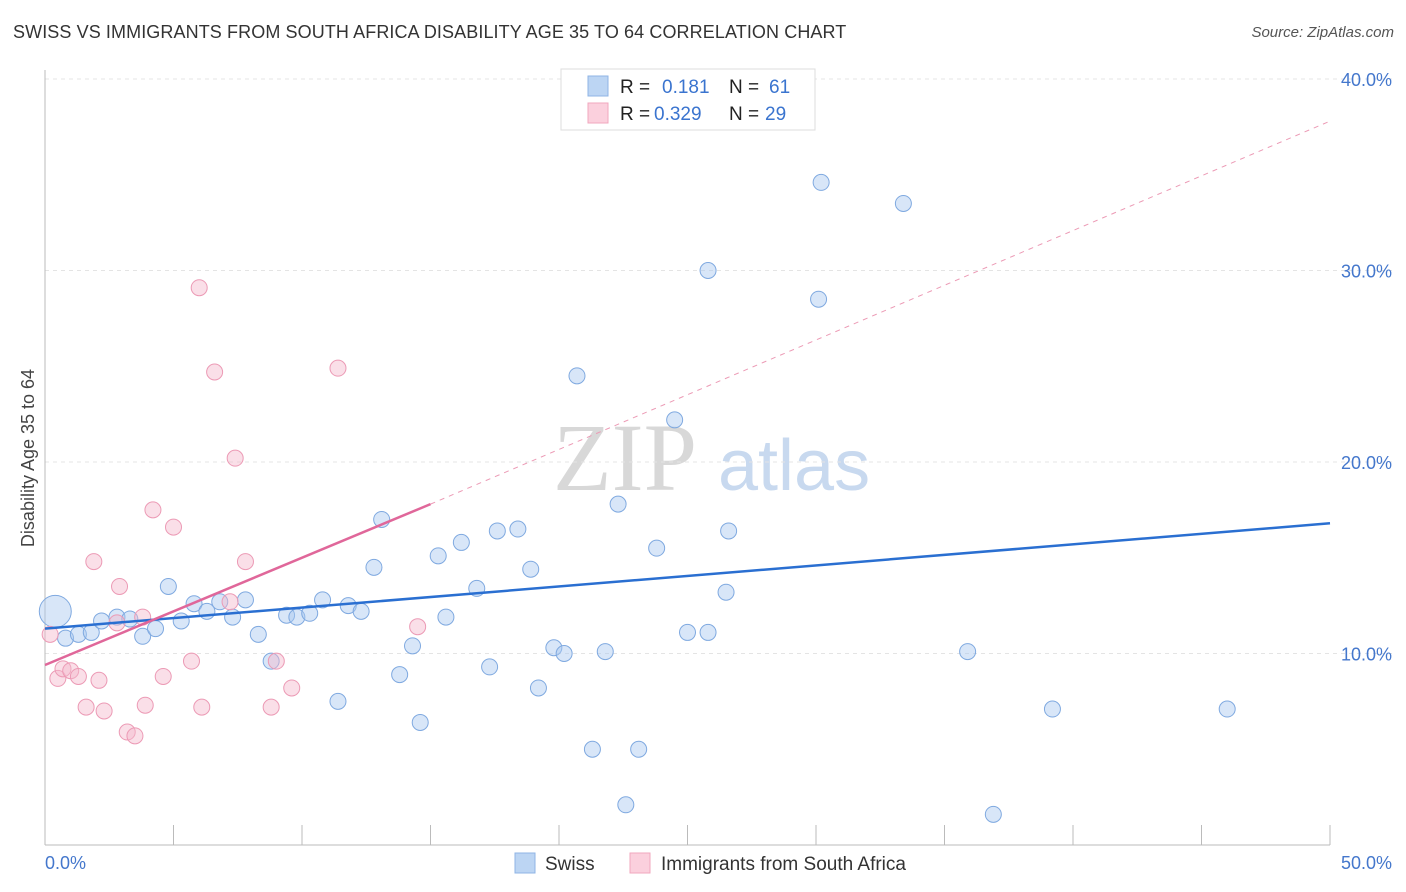 Image resolution: width=1406 pixels, height=892 pixels. I want to click on y-tick-label: 30.0%, so click(1366, 272).